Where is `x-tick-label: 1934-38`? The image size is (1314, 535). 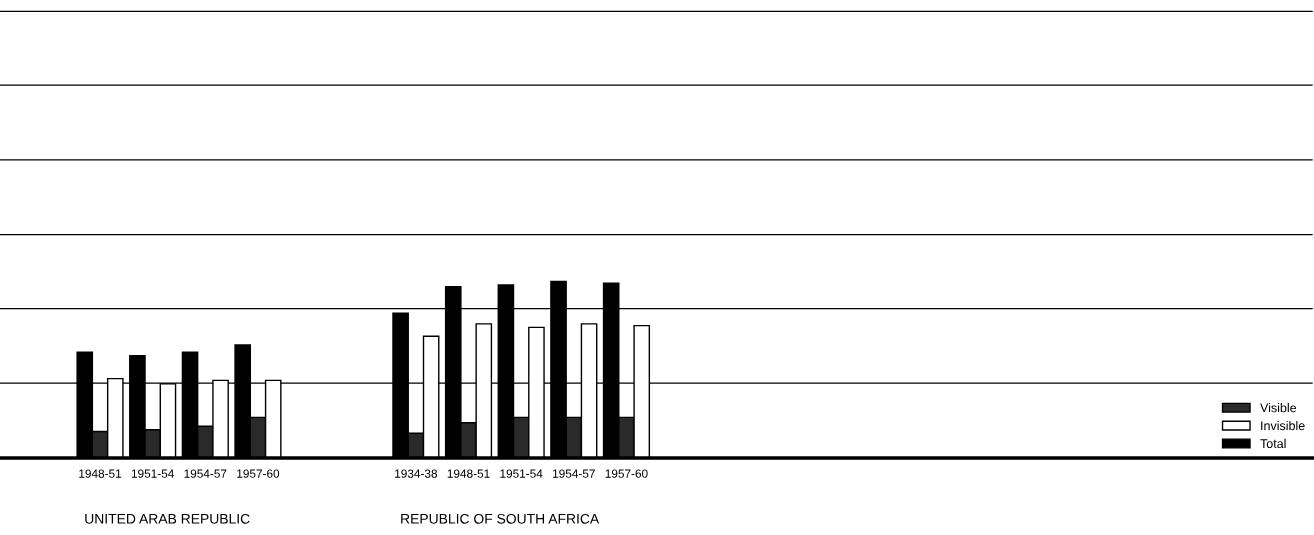
x-tick-label: 1934-38 is located at coordinates (416, 473).